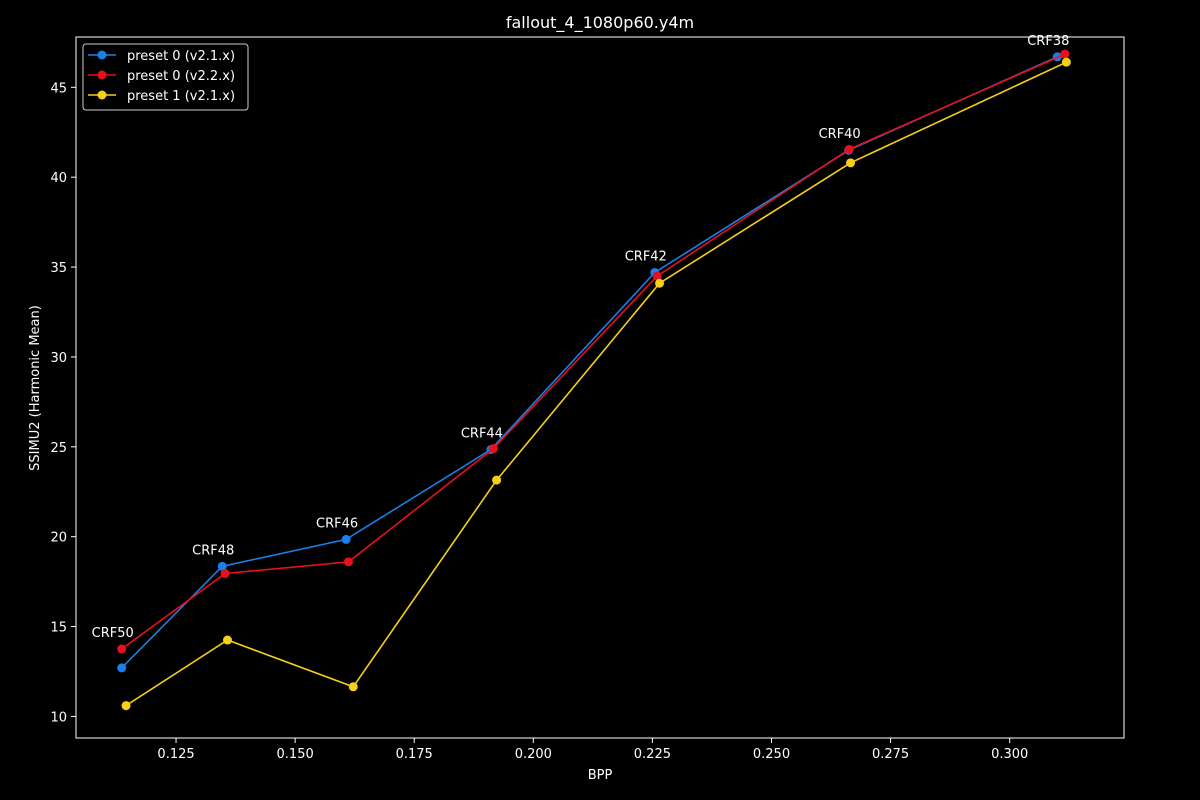  What do you see at coordinates (414, 754) in the screenshot?
I see `x-tick-label: 0.175` at bounding box center [414, 754].